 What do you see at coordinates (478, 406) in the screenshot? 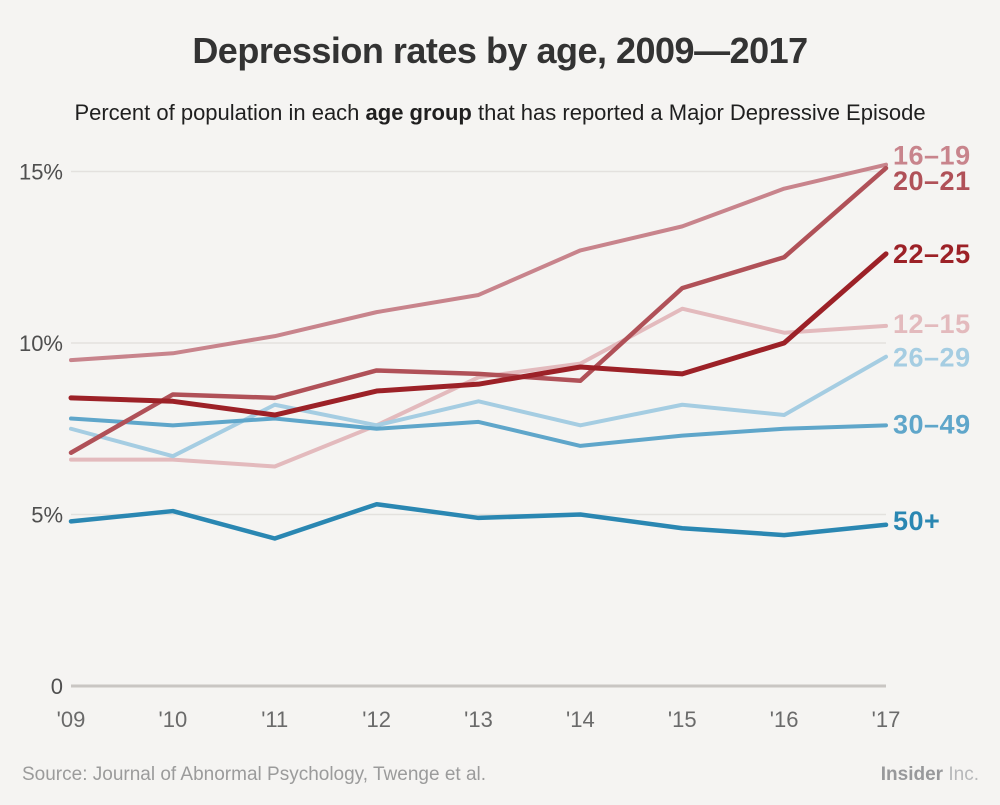
I see `series-line-26–29` at bounding box center [478, 406].